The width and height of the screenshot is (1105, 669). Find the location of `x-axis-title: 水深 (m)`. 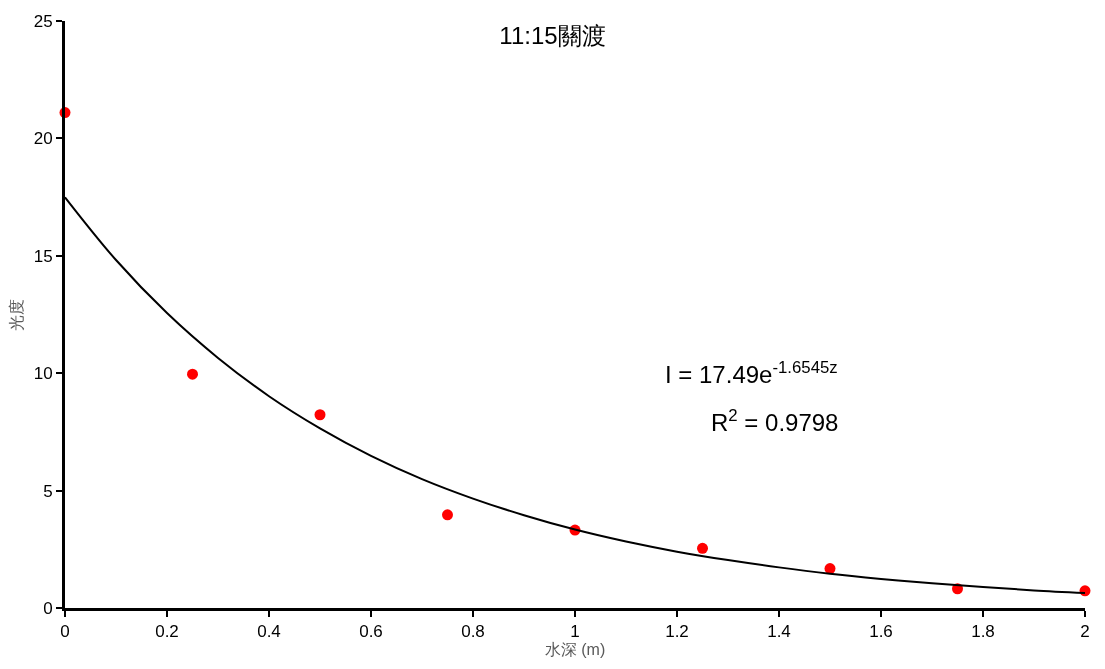

x-axis-title: 水深 (m) is located at coordinates (575, 650).